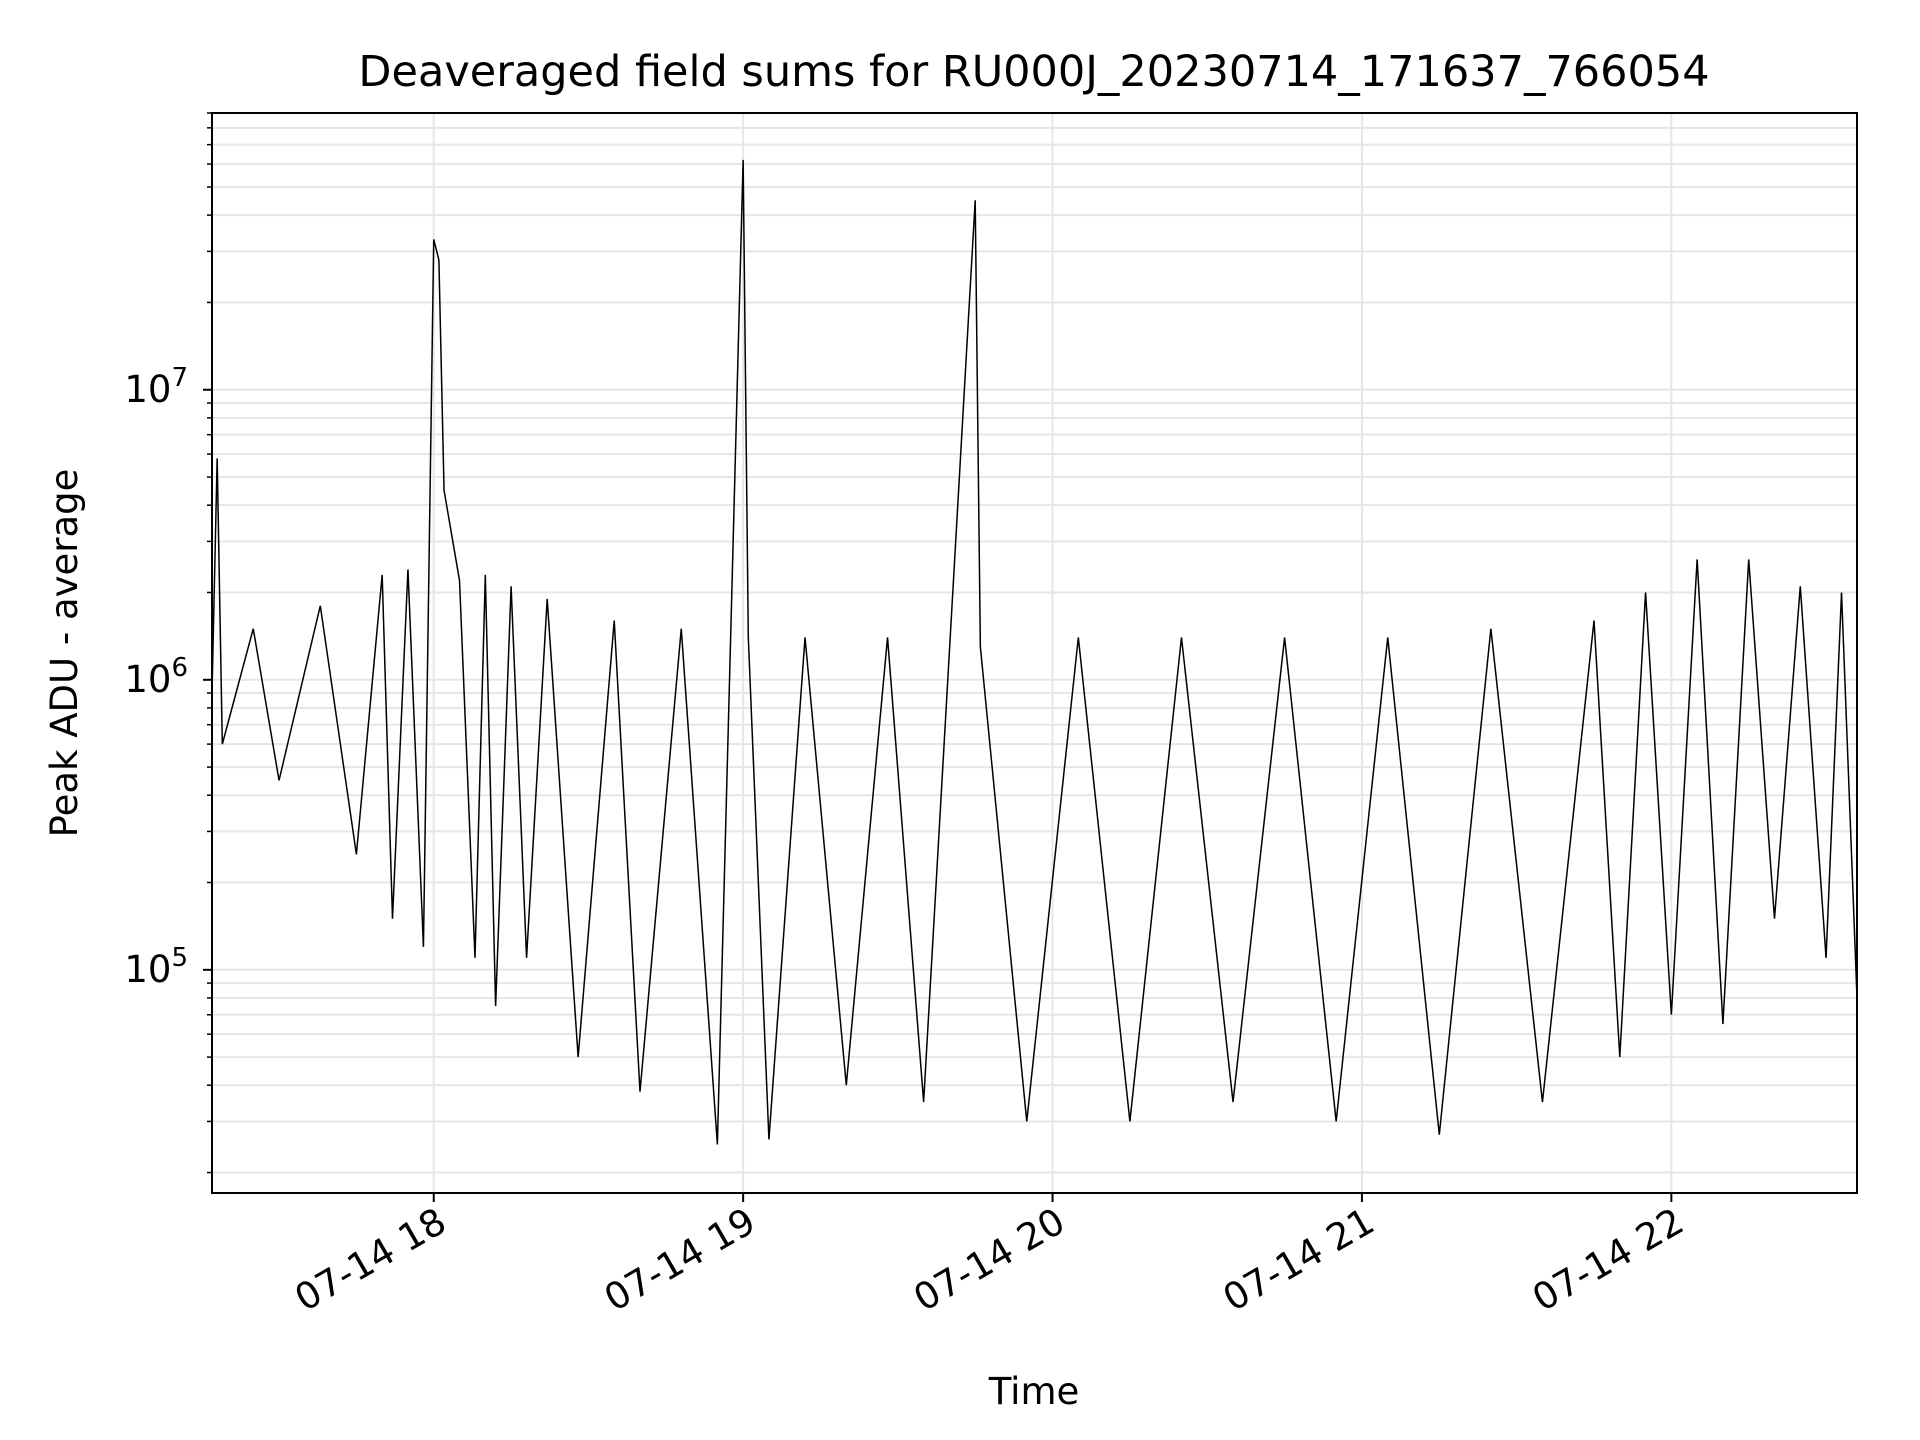  Describe the element at coordinates (156, 967) in the screenshot. I see `y-tick-label: 105` at that location.